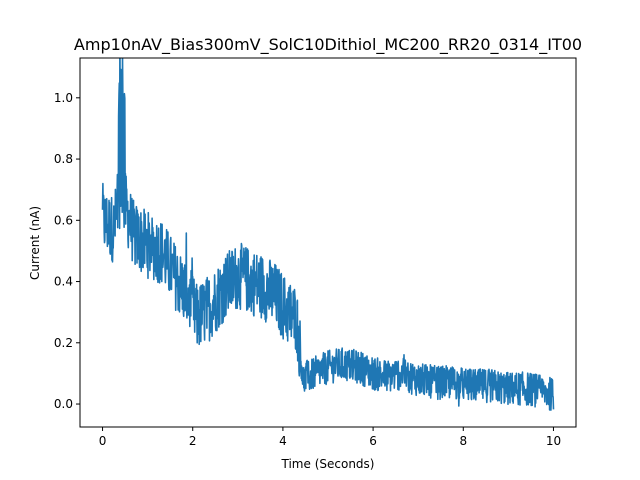  What do you see at coordinates (193, 441) in the screenshot?
I see `x-tick-label: 2` at bounding box center [193, 441].